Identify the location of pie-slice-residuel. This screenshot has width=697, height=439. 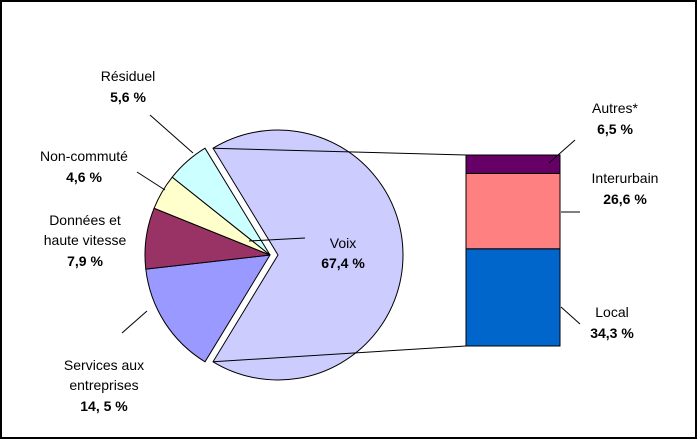
(221, 201).